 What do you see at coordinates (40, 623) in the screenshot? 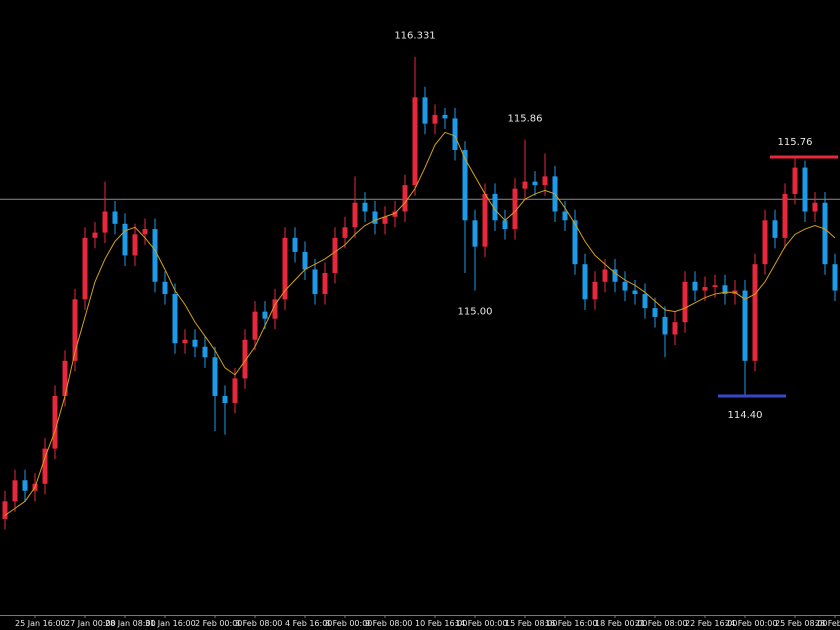
I see `x-tick-label: 25 Jan 16:00` at bounding box center [40, 623].